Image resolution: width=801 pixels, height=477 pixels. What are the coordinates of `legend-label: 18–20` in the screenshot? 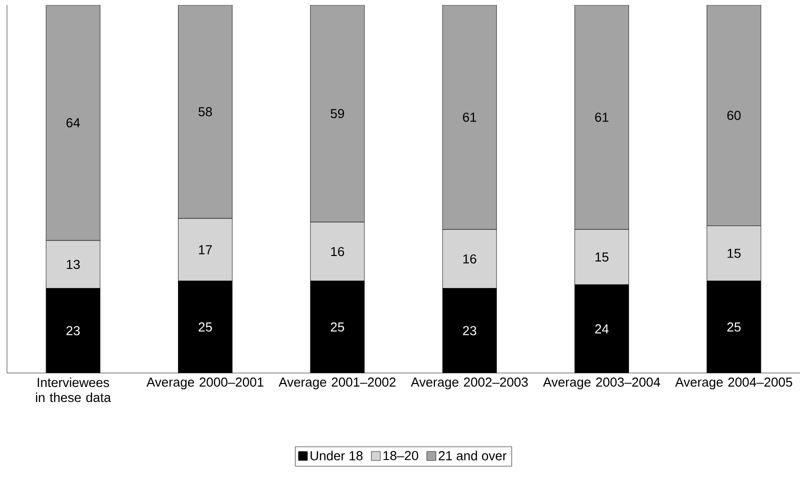 It's located at (401, 455).